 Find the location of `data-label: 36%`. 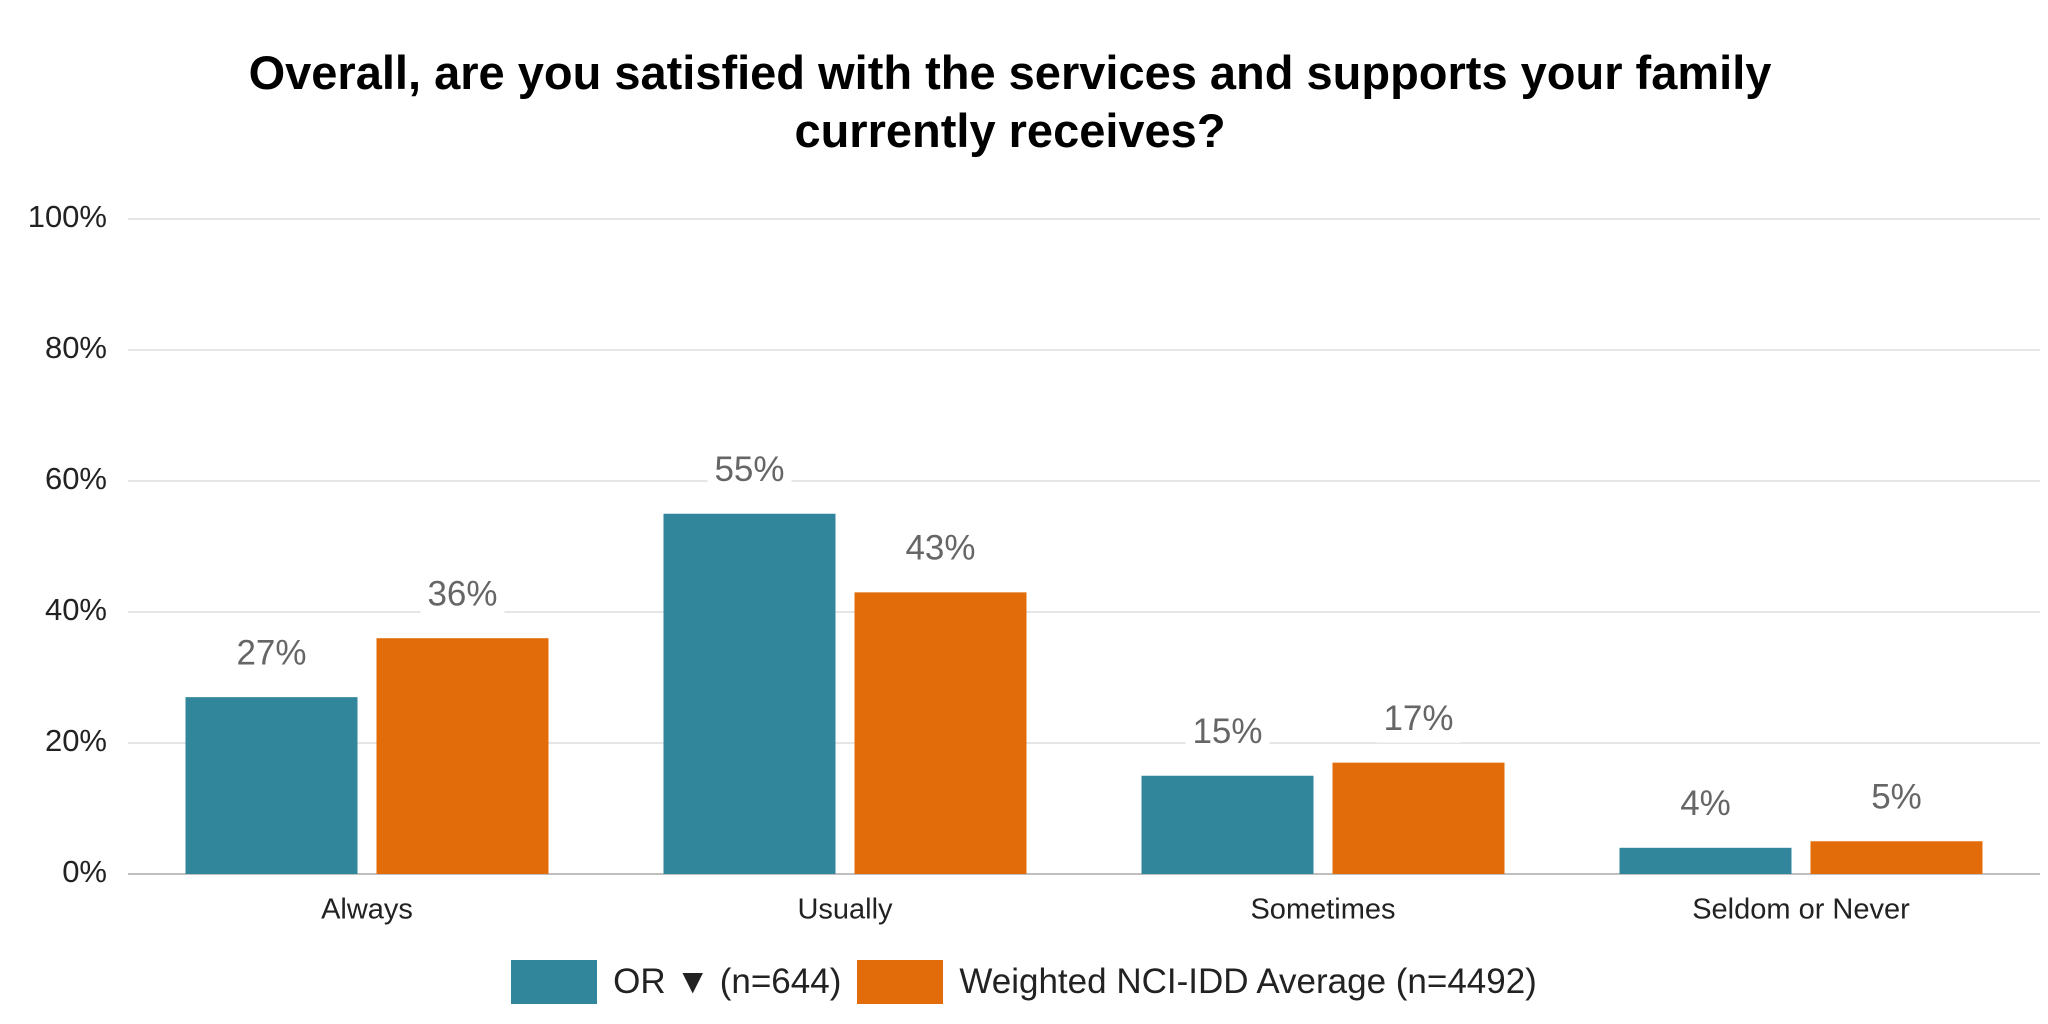

data-label: 36% is located at coordinates (462, 593).